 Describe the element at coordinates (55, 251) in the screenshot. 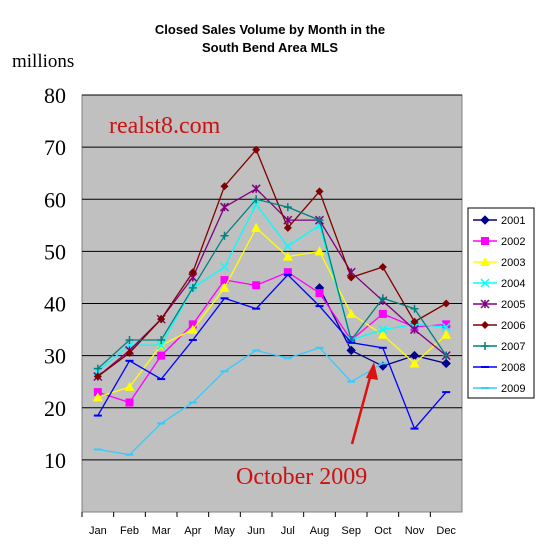

I see `y-tick-label: 50` at that location.